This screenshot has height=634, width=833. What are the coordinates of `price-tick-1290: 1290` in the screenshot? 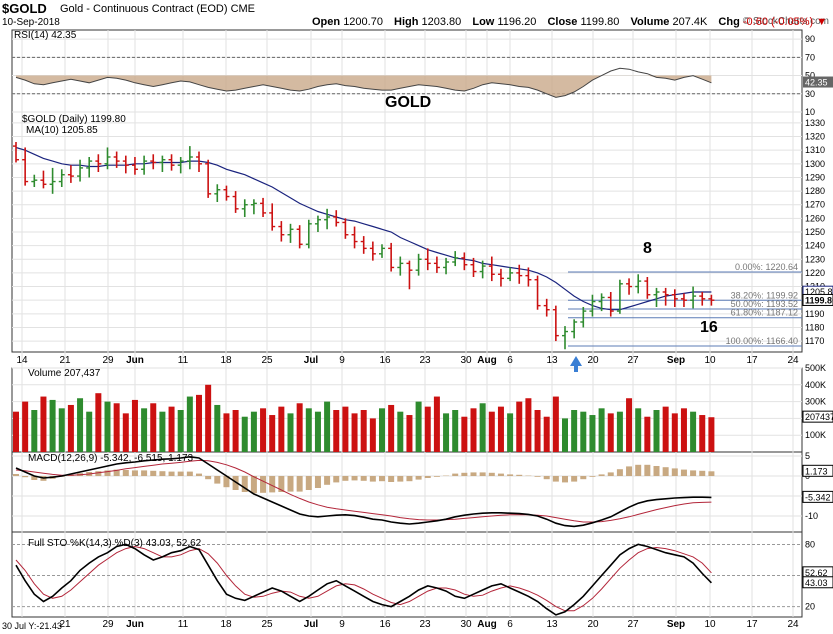 It's located at (815, 177).